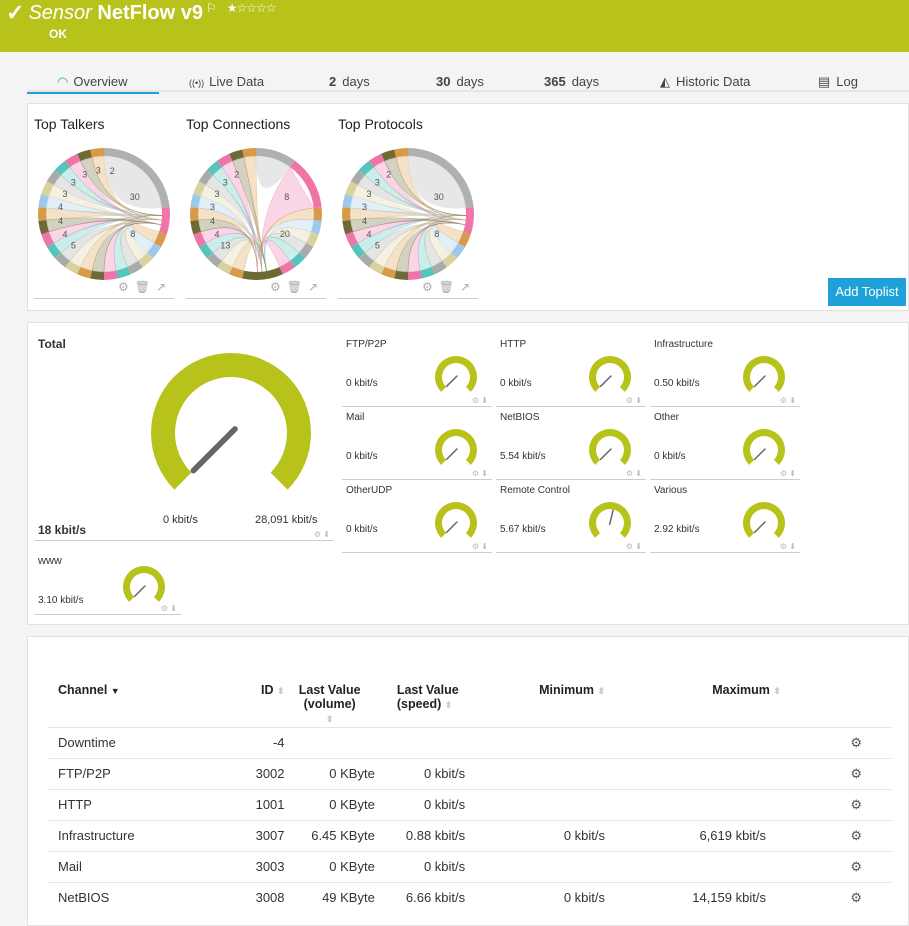 The width and height of the screenshot is (909, 926). Describe the element at coordinates (470, 804) in the screenshot. I see `table-row: HTTP 1001 0 KByte 0 kbit/s ⚙` at that location.